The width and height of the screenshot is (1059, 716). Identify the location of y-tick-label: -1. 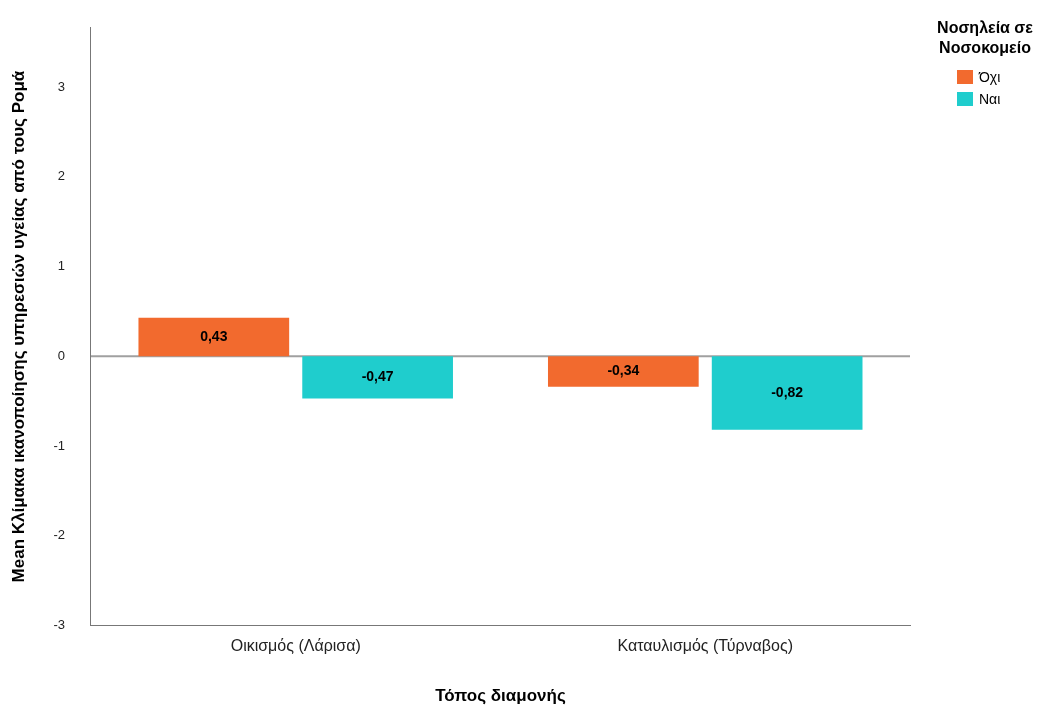
(59, 445).